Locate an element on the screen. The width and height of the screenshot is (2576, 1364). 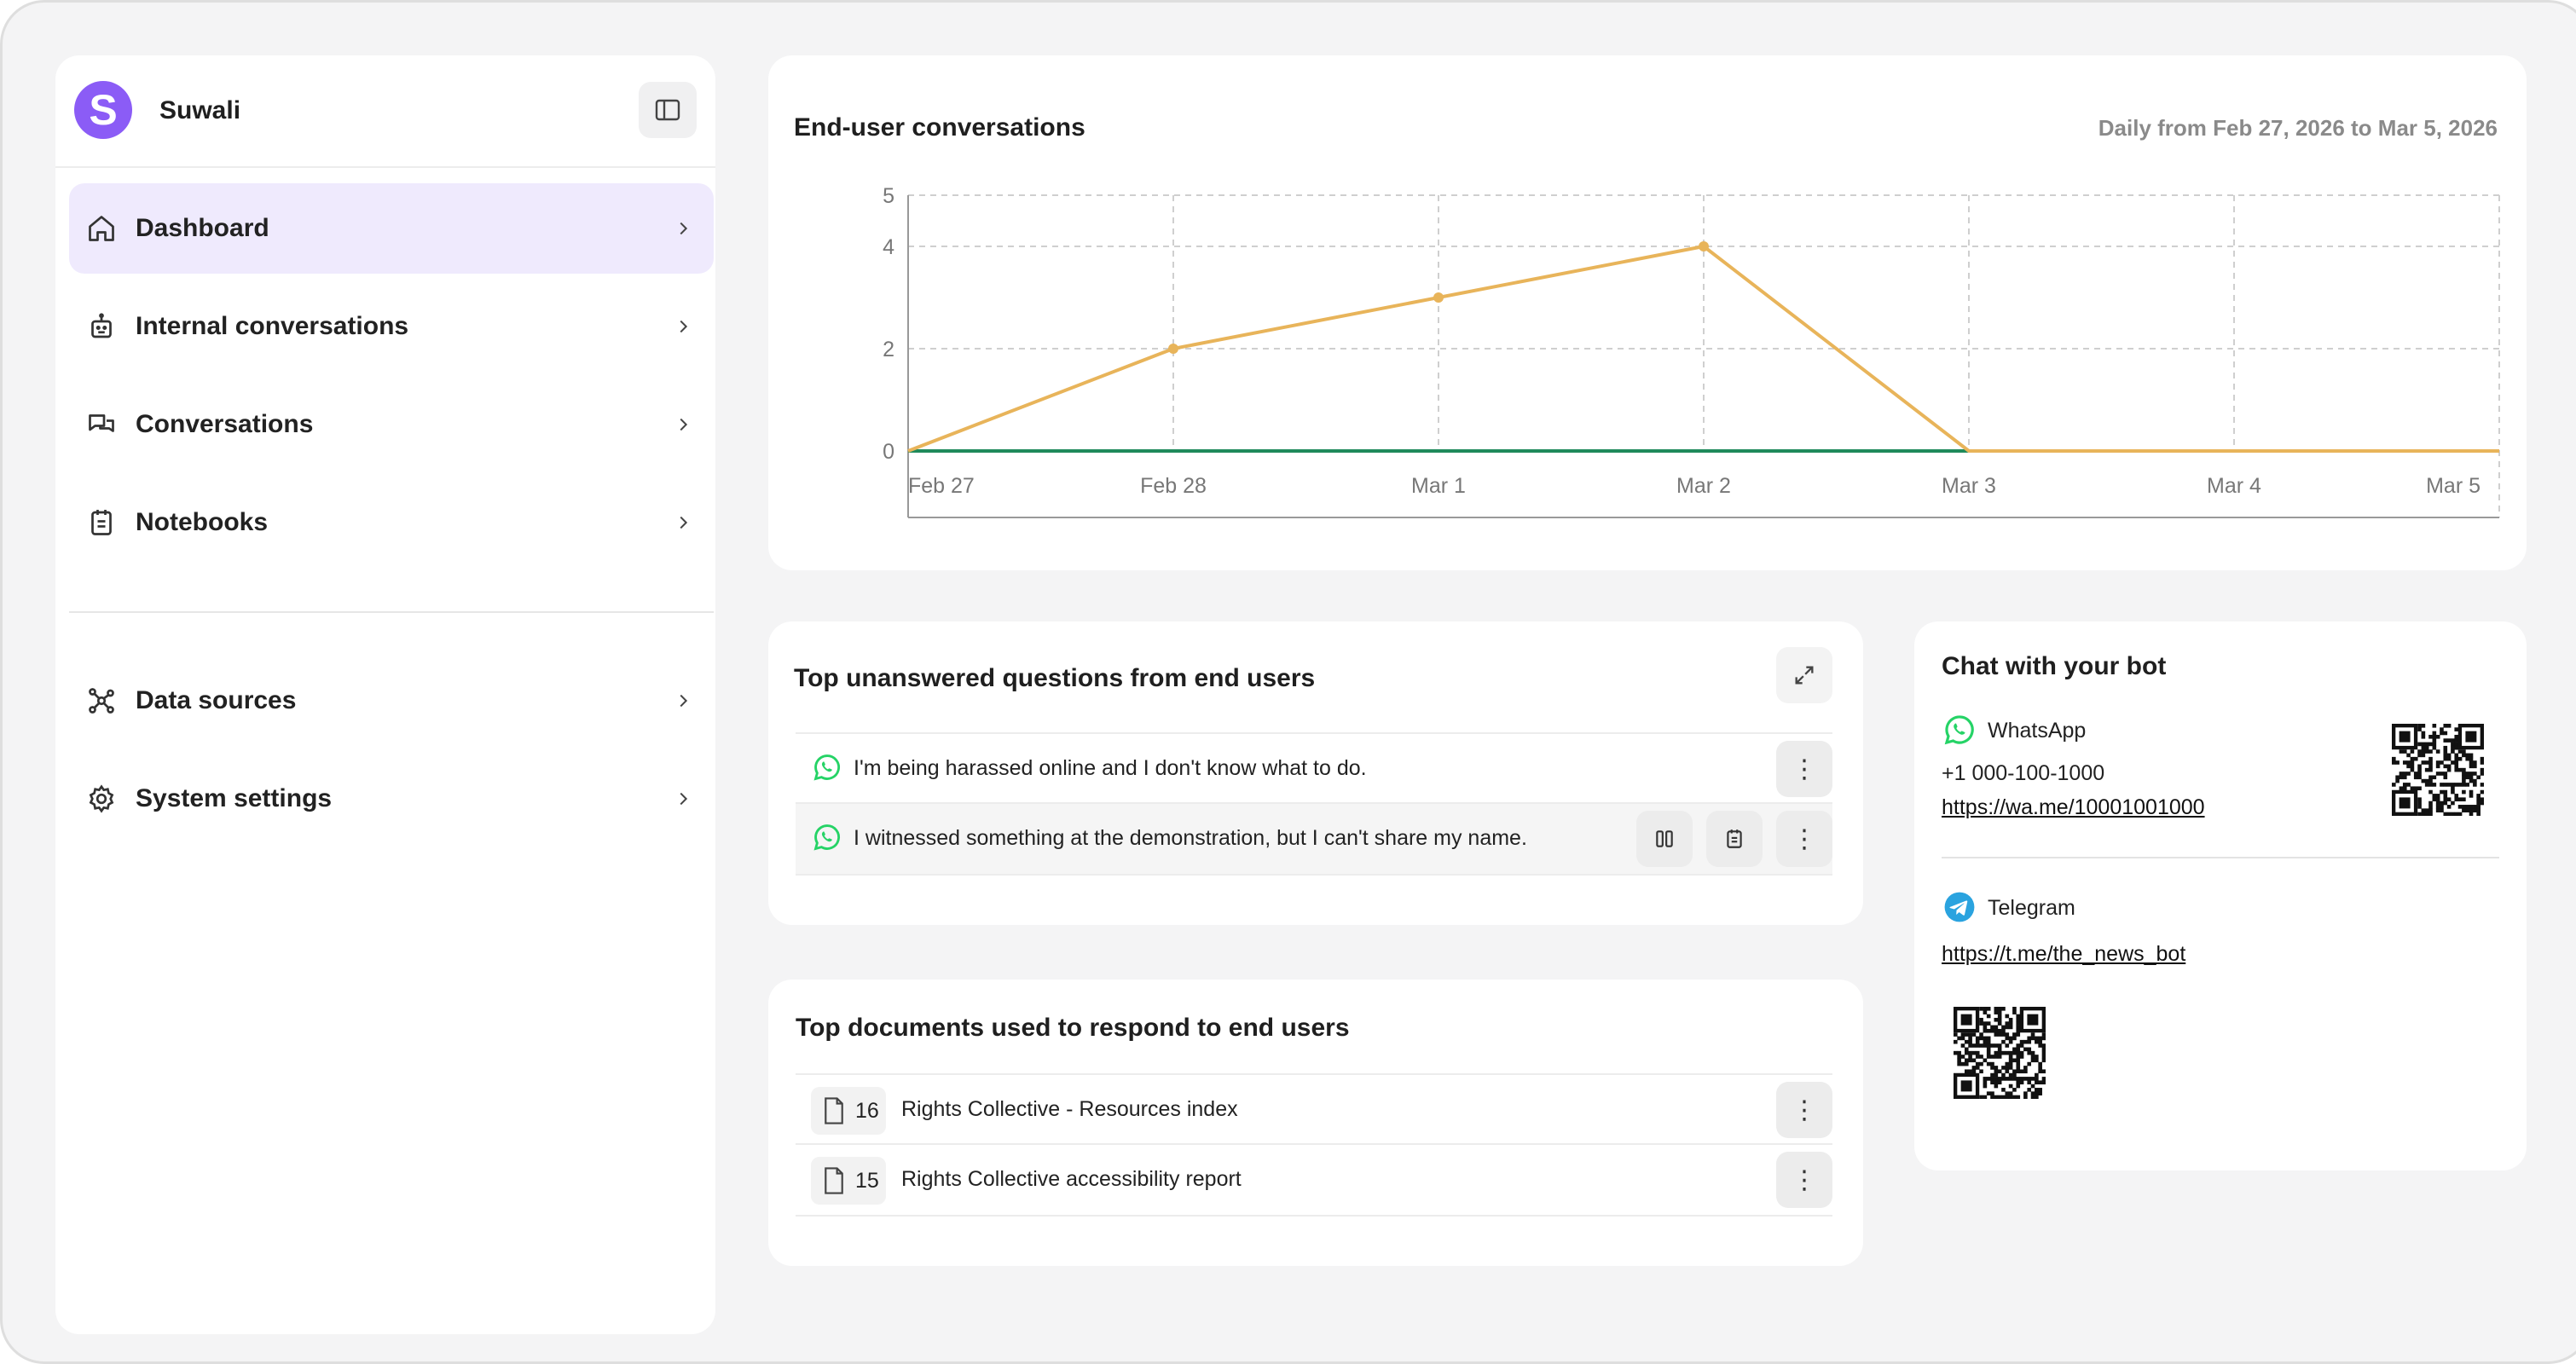
y-tick-label: 5 is located at coordinates (888, 196).